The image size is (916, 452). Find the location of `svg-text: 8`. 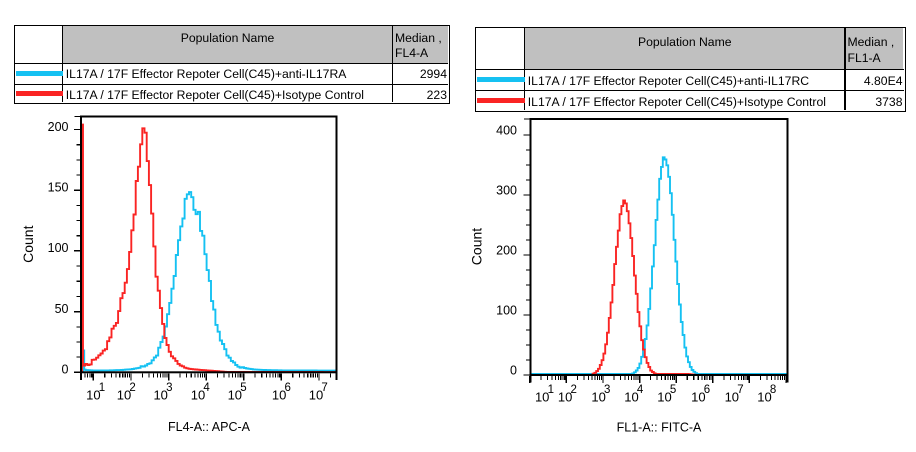

svg-text: 8 is located at coordinates (773, 390).